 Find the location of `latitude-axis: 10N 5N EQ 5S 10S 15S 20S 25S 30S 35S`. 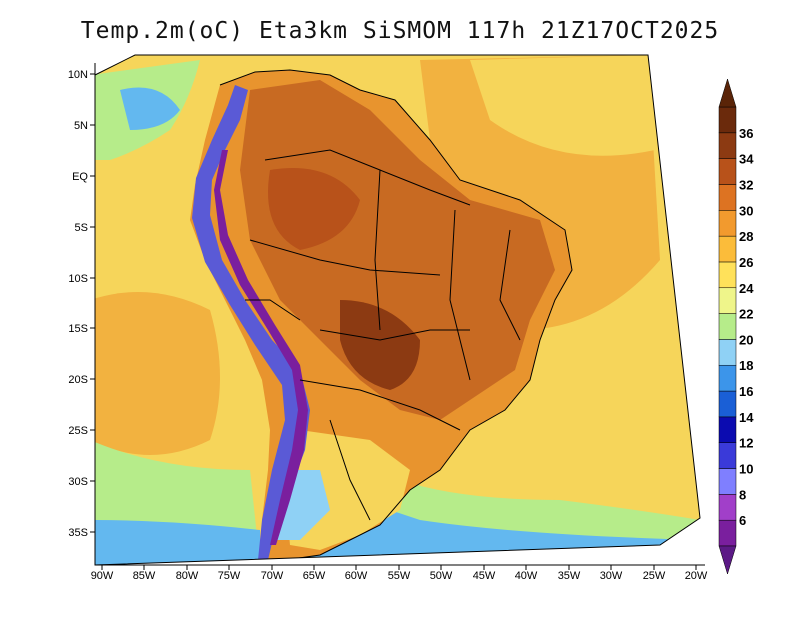

latitude-axis: 10N 5N EQ 5S 10S 15S 20S 25S 30S 35S is located at coordinates (81, 304).